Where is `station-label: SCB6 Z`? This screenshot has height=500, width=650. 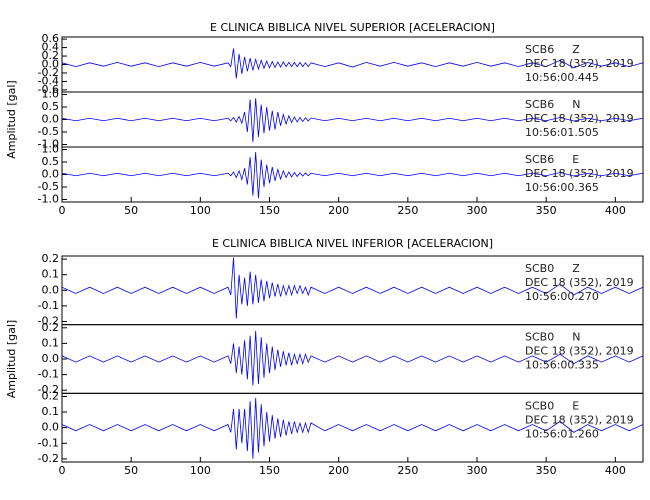 station-label: SCB6 Z is located at coordinates (552, 49).